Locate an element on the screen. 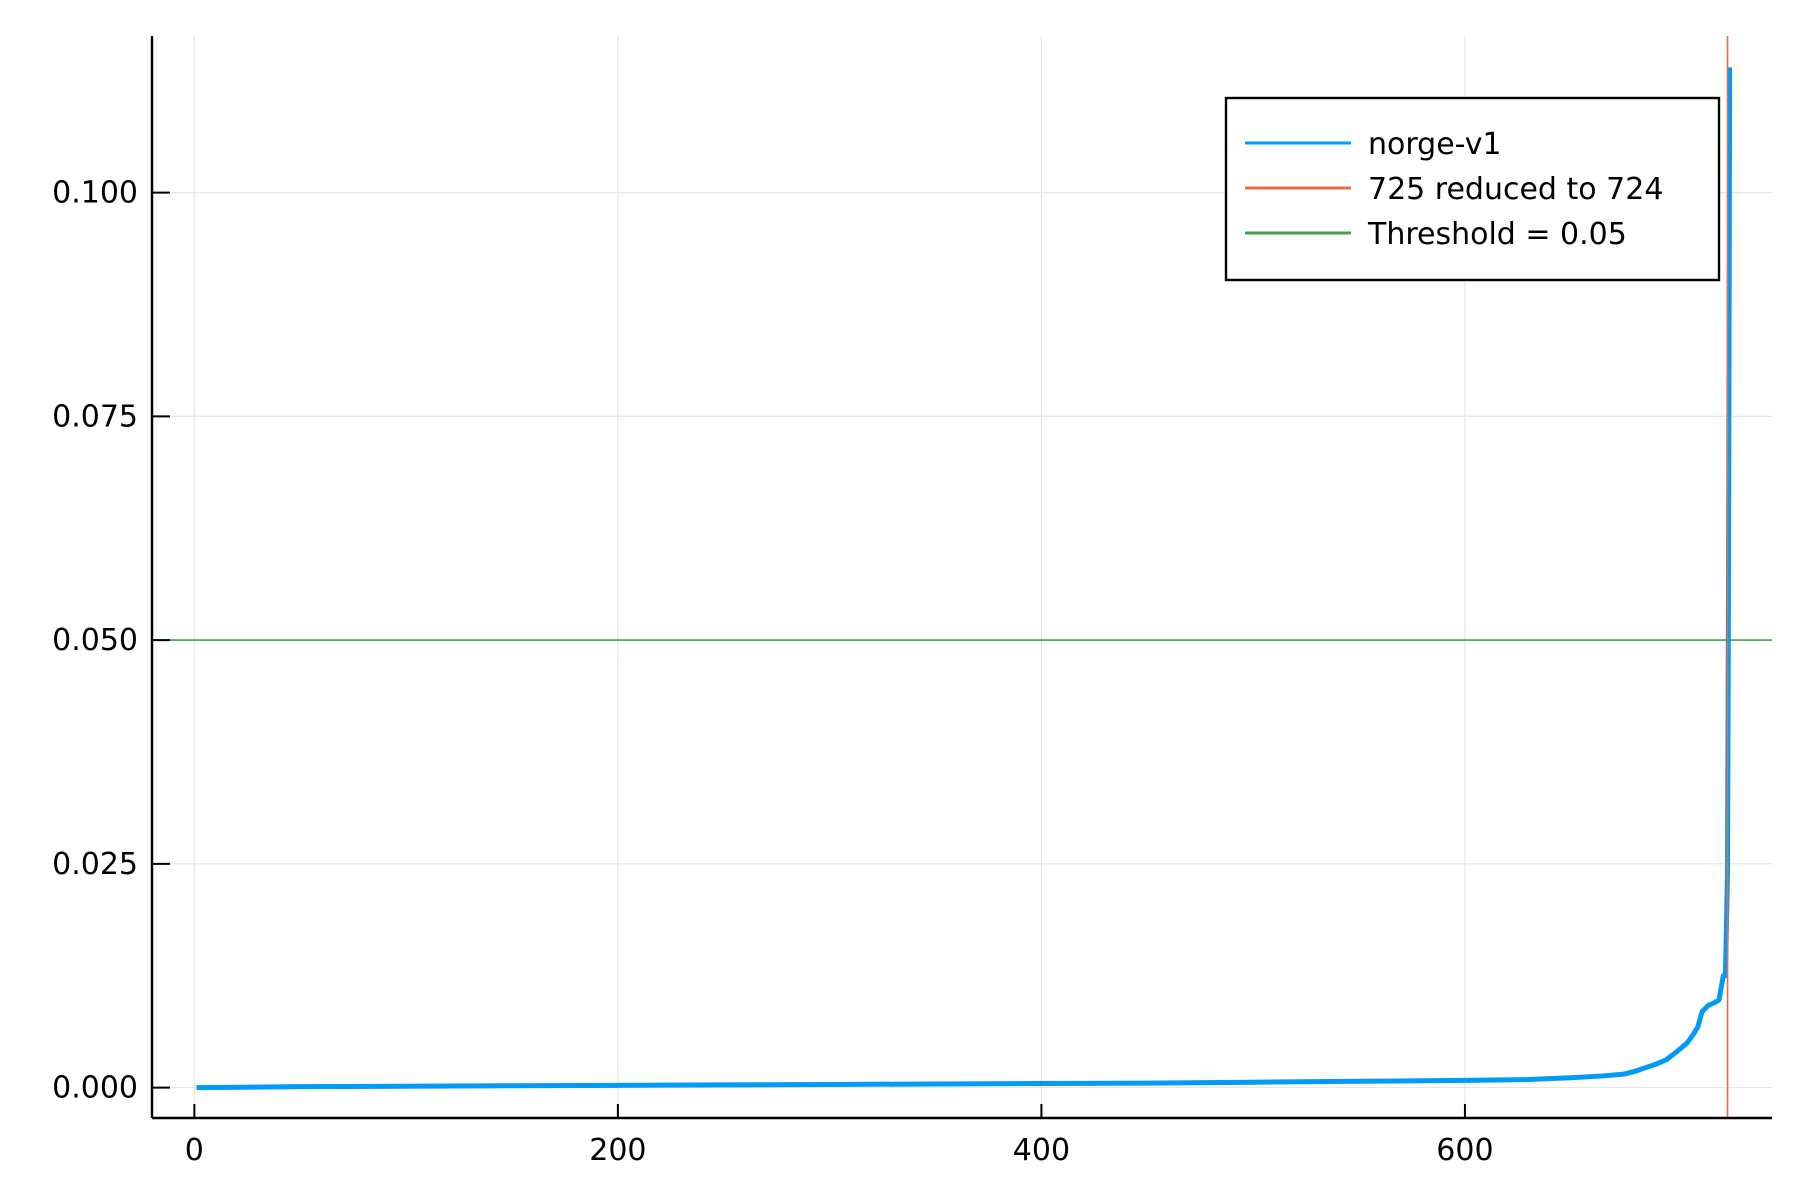 The image size is (1800, 1200). y-tick-label-0.050: 0.050 is located at coordinates (95, 640).